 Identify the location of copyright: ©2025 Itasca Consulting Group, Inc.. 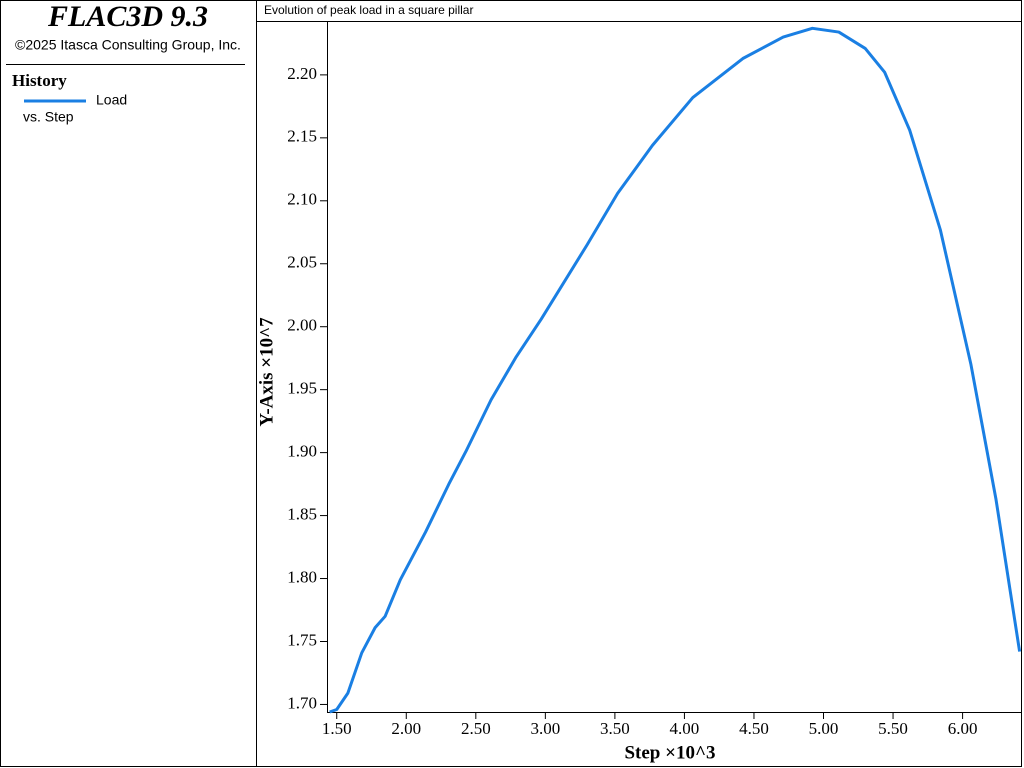
(128, 45).